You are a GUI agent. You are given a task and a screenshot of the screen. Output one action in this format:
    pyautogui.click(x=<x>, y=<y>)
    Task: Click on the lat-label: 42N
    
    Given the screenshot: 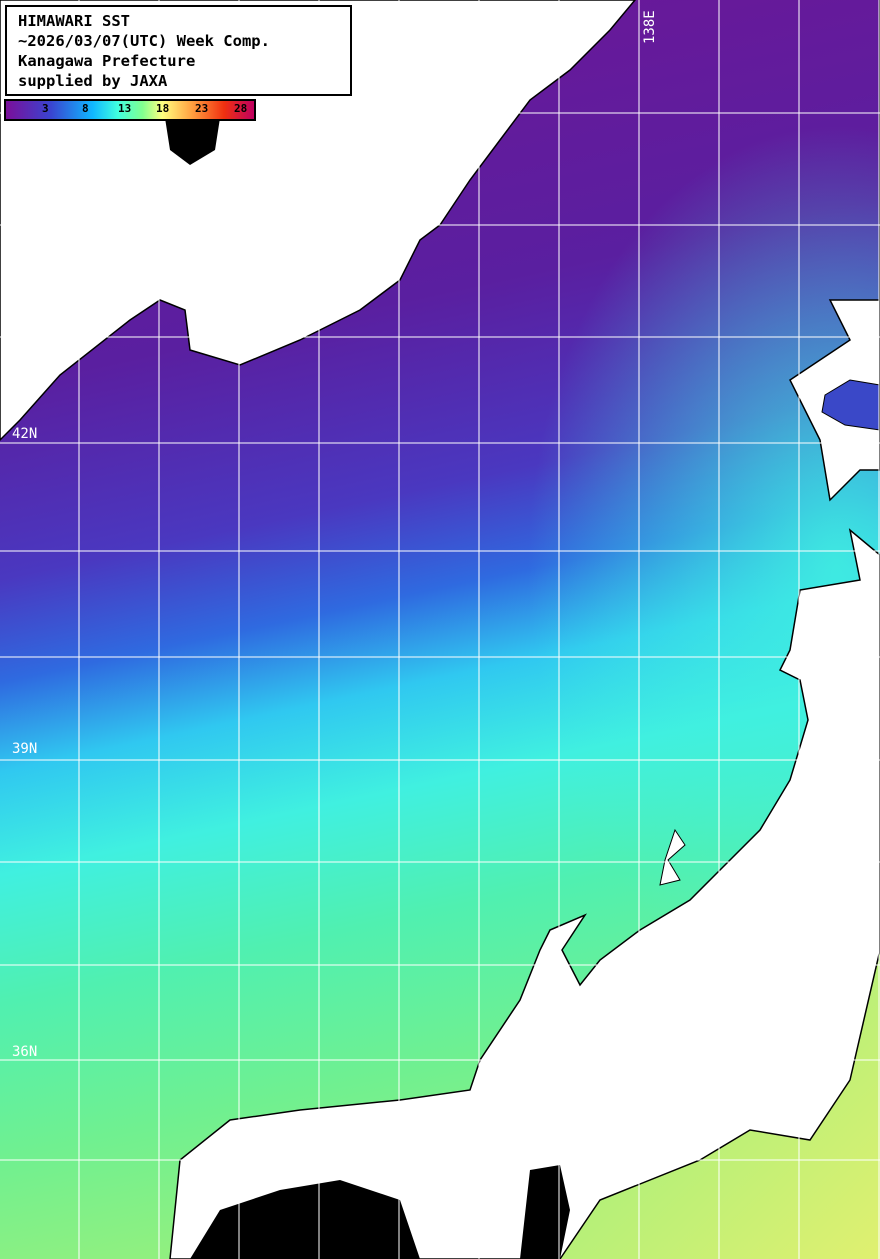 What is the action you would take?
    pyautogui.click(x=25, y=434)
    